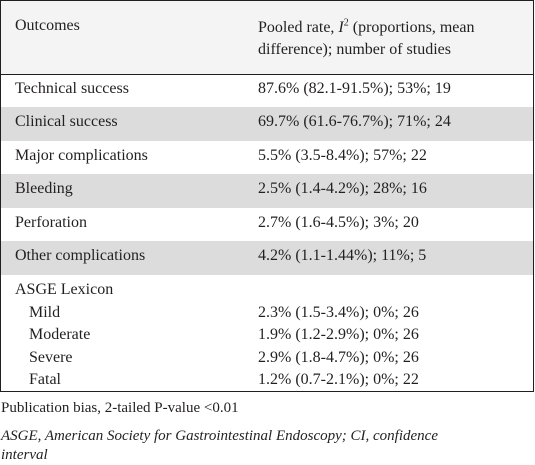  What do you see at coordinates (60, 334) in the screenshot?
I see `lexicon-item-label: Moderate` at bounding box center [60, 334].